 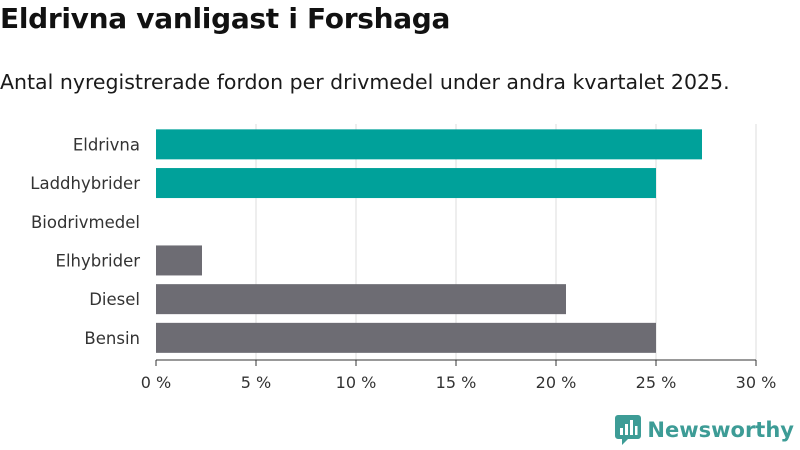 What do you see at coordinates (112, 338) in the screenshot?
I see `category-label: Bensin` at bounding box center [112, 338].